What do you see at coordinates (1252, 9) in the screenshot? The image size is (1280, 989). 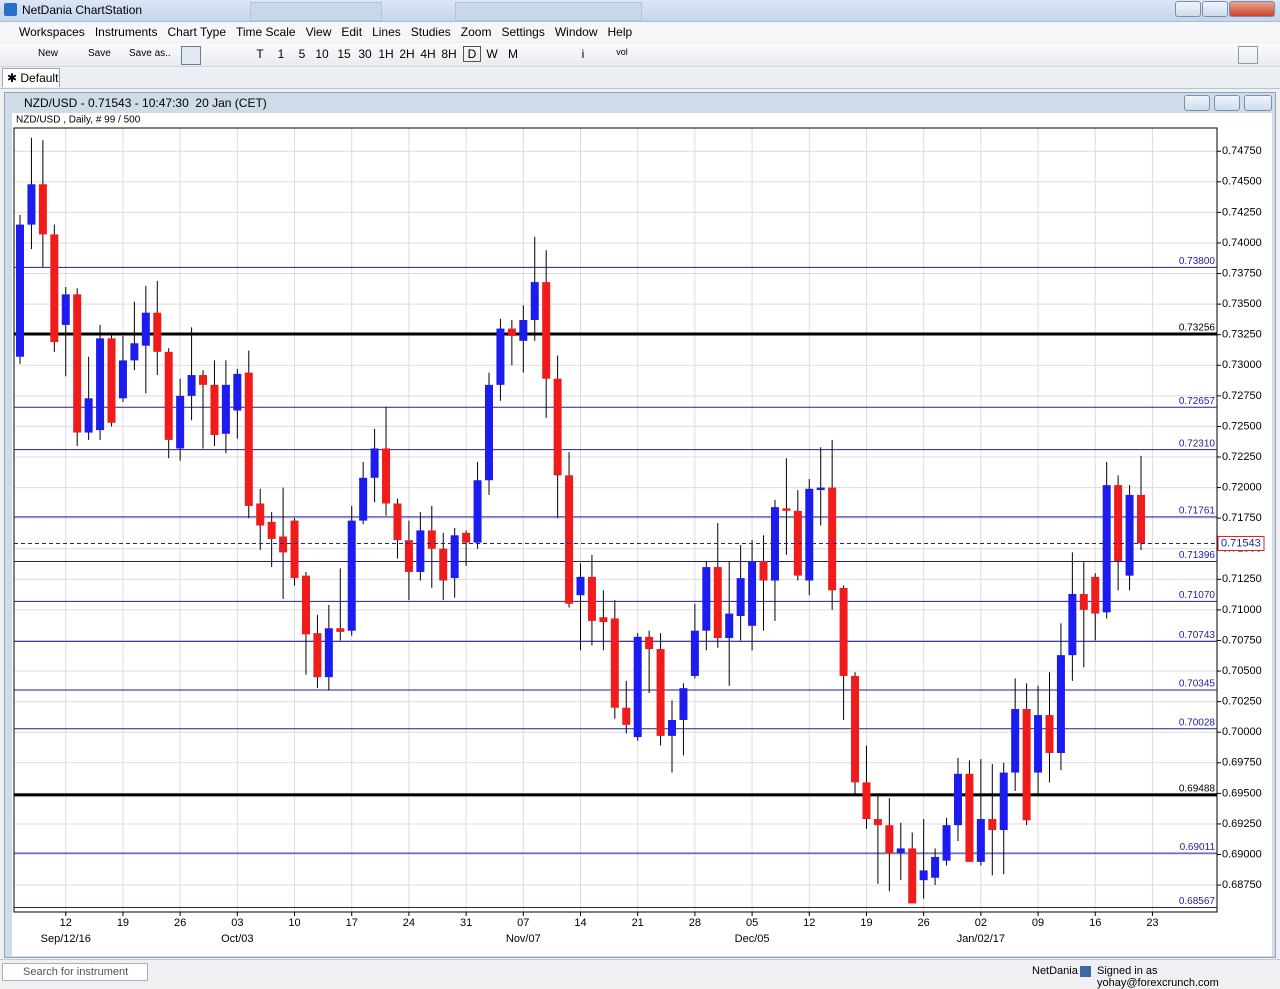 I see `close-button` at bounding box center [1252, 9].